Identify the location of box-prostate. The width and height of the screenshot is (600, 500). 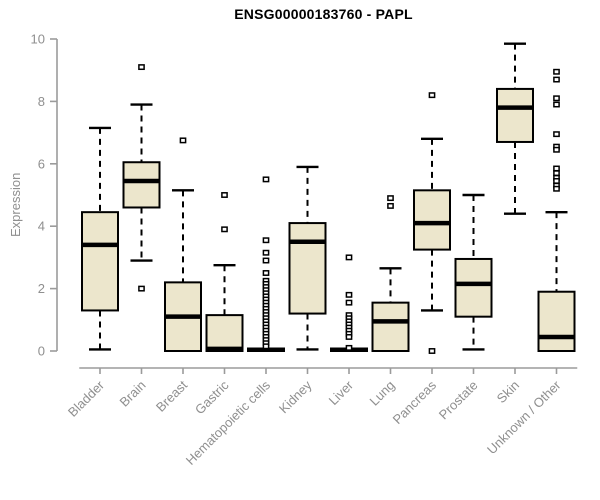
(473, 287).